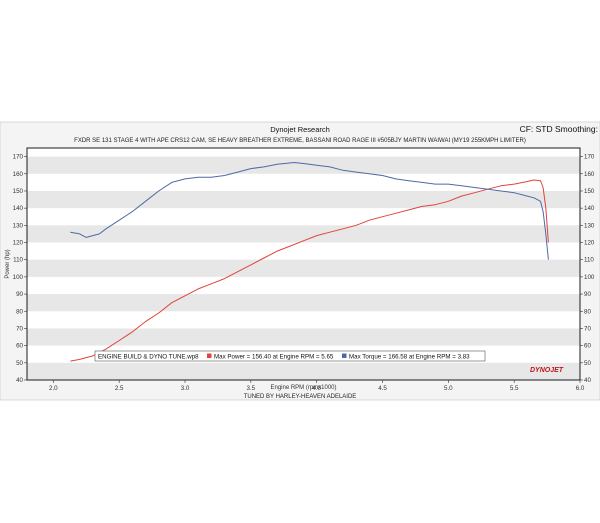 The height and width of the screenshot is (523, 600). What do you see at coordinates (18, 243) in the screenshot?
I see `y-tick-label: 120` at bounding box center [18, 243].